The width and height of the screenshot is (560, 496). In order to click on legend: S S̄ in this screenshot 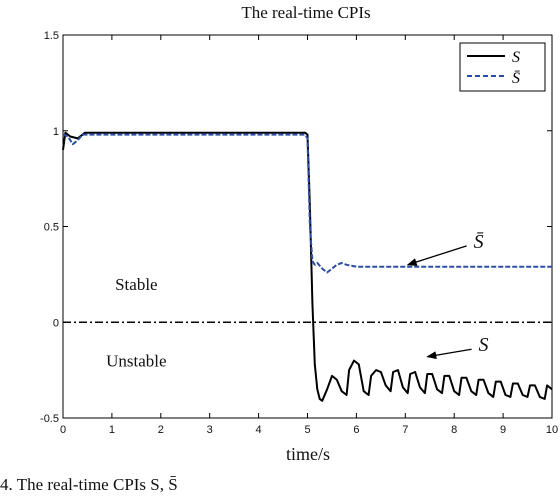, I will do `click(502, 67)`.